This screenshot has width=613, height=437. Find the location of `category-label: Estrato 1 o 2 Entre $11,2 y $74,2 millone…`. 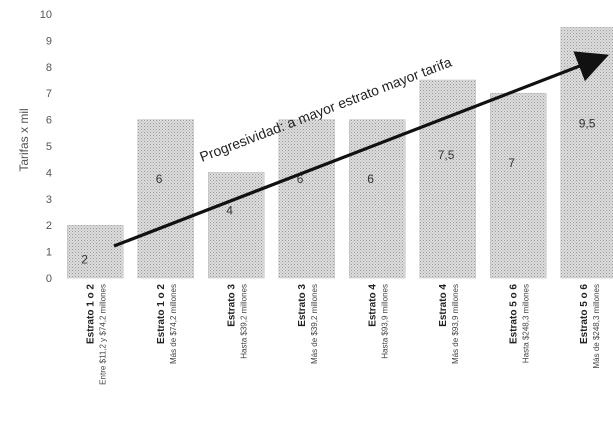

category-label: Estrato 1 o 2 Entre $11,2 y $74,2 millone… is located at coordinates (96, 334).